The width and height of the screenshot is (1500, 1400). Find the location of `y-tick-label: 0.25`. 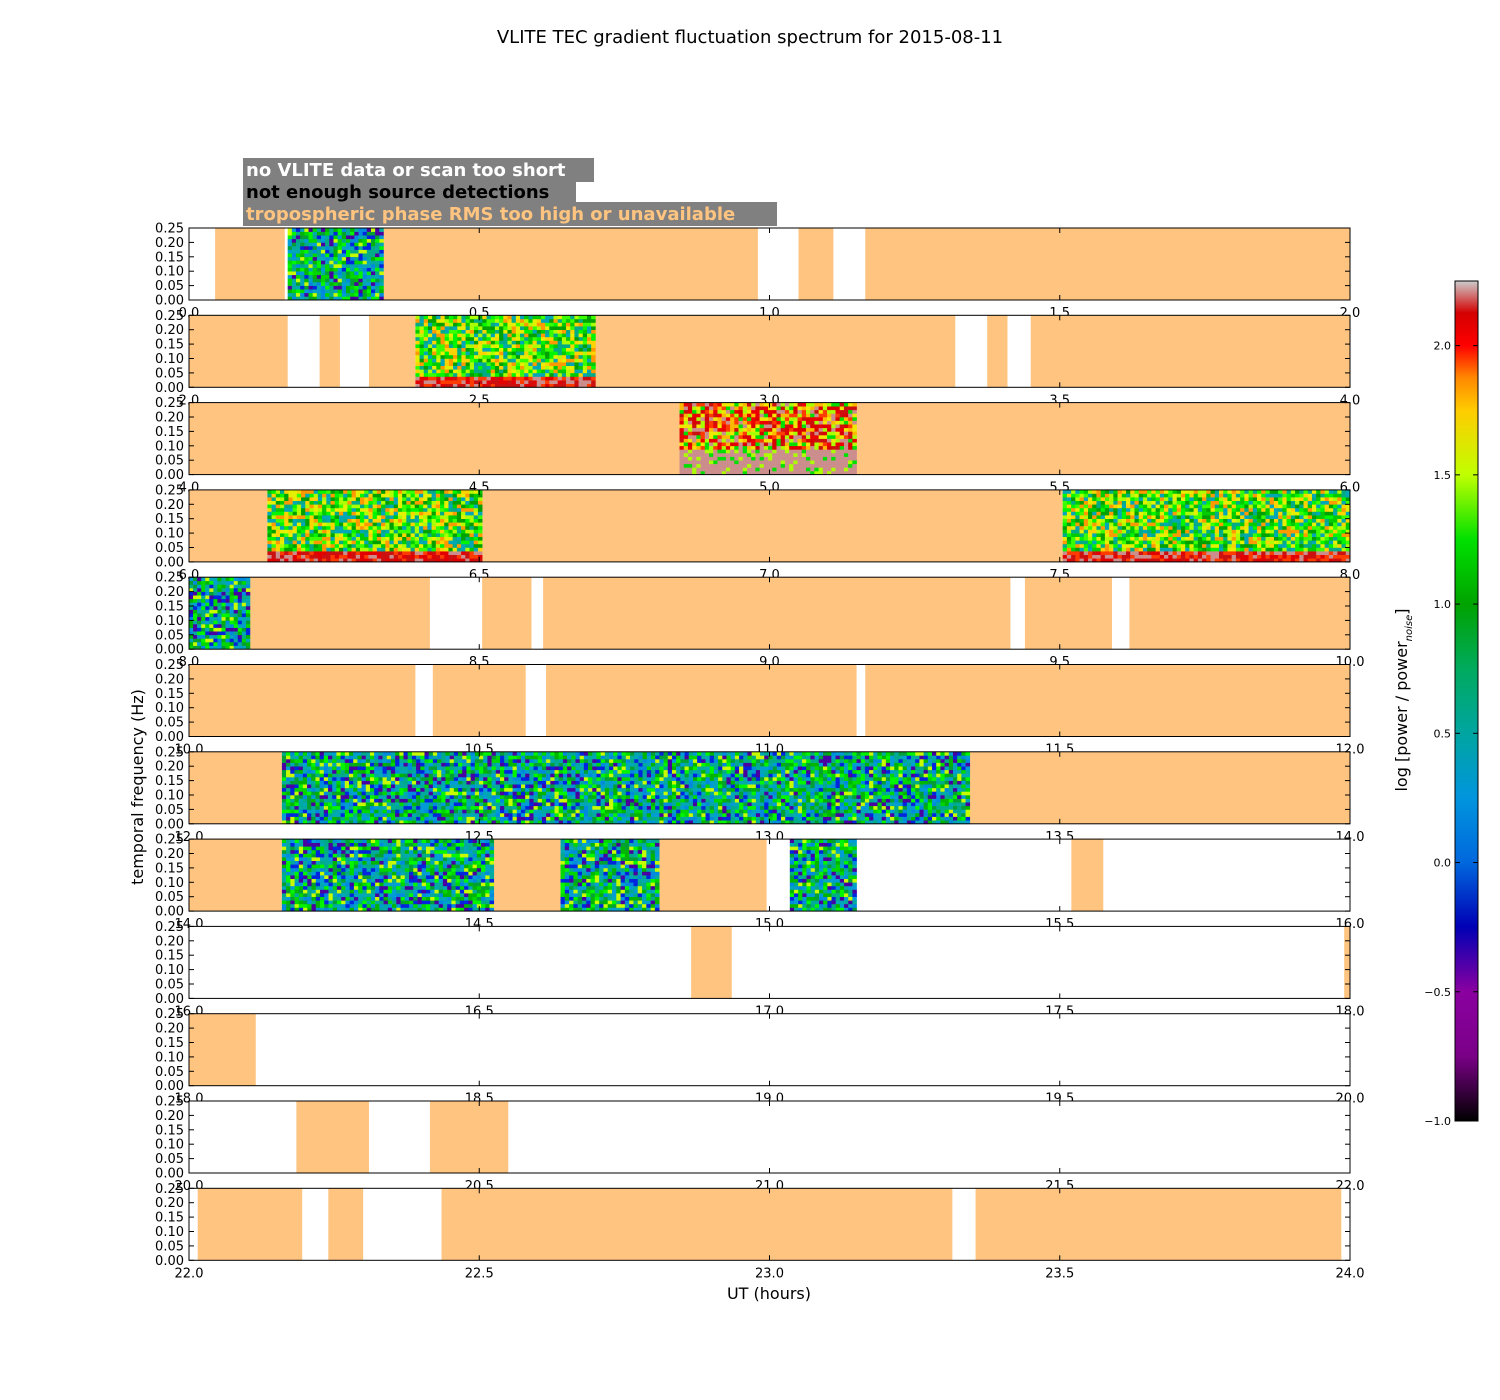

y-tick-label: 0.25 is located at coordinates (169, 316).